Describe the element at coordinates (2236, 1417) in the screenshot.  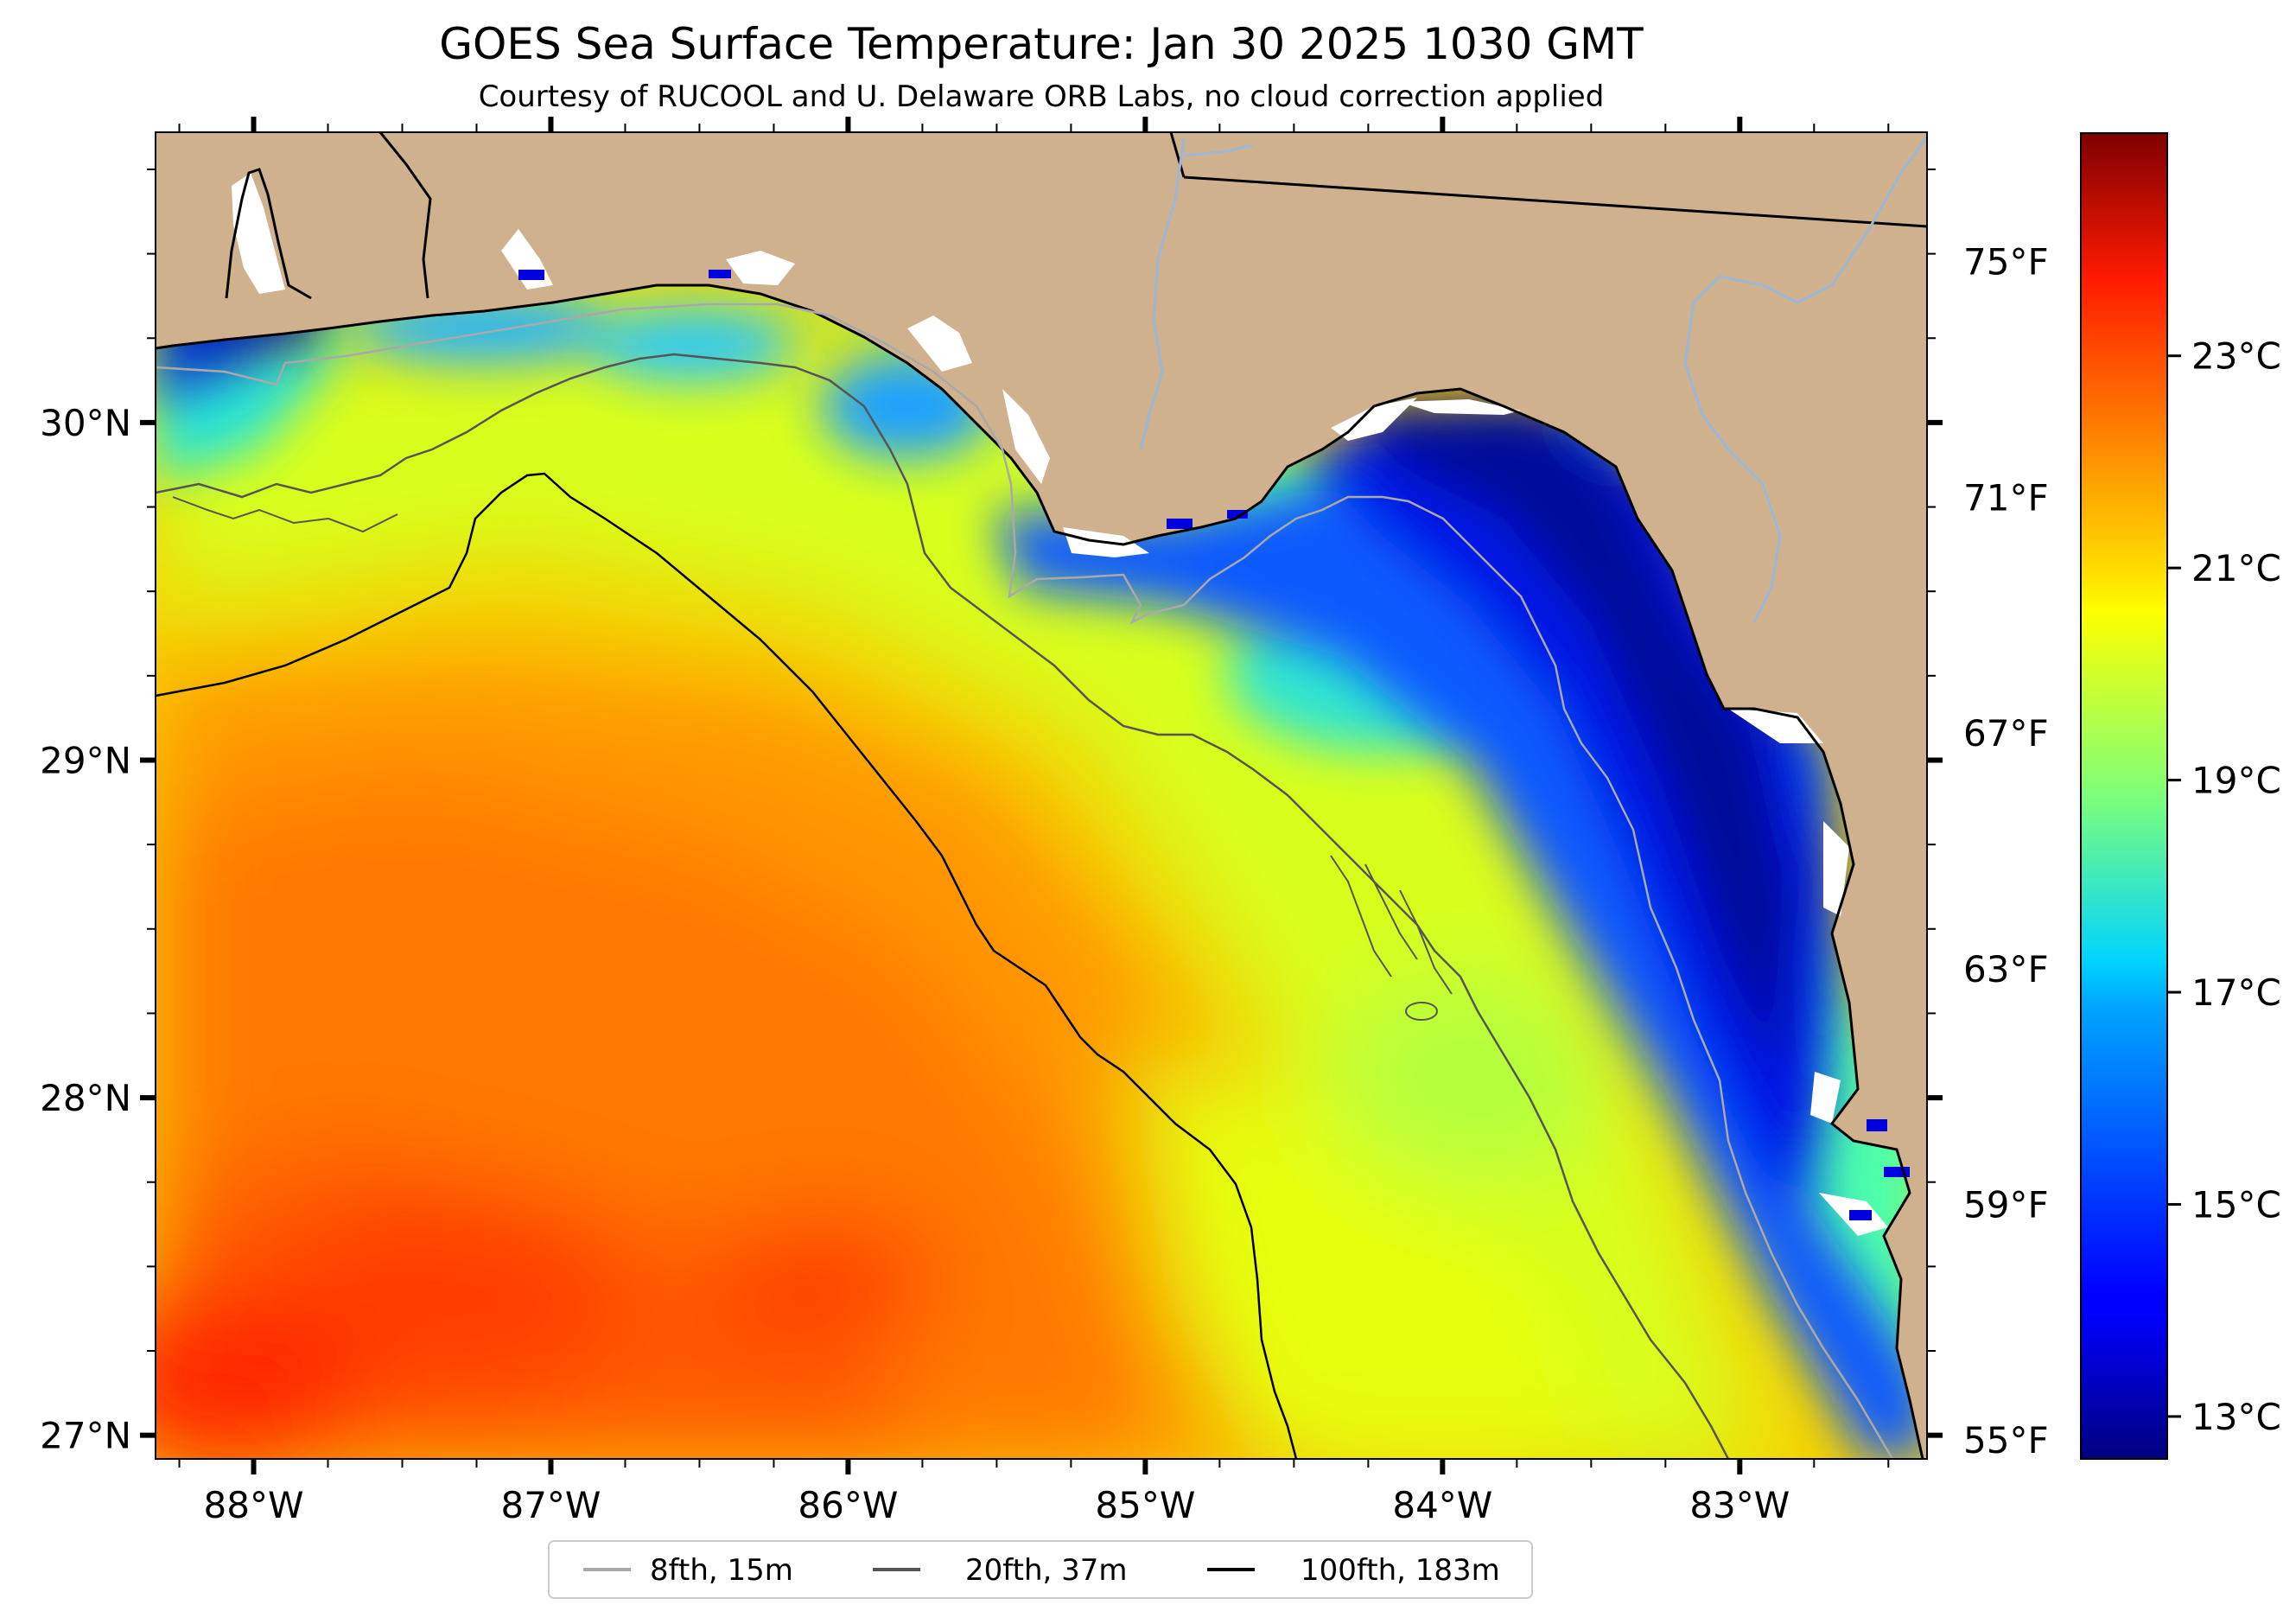
I see `celsius-label: 13°C` at that location.